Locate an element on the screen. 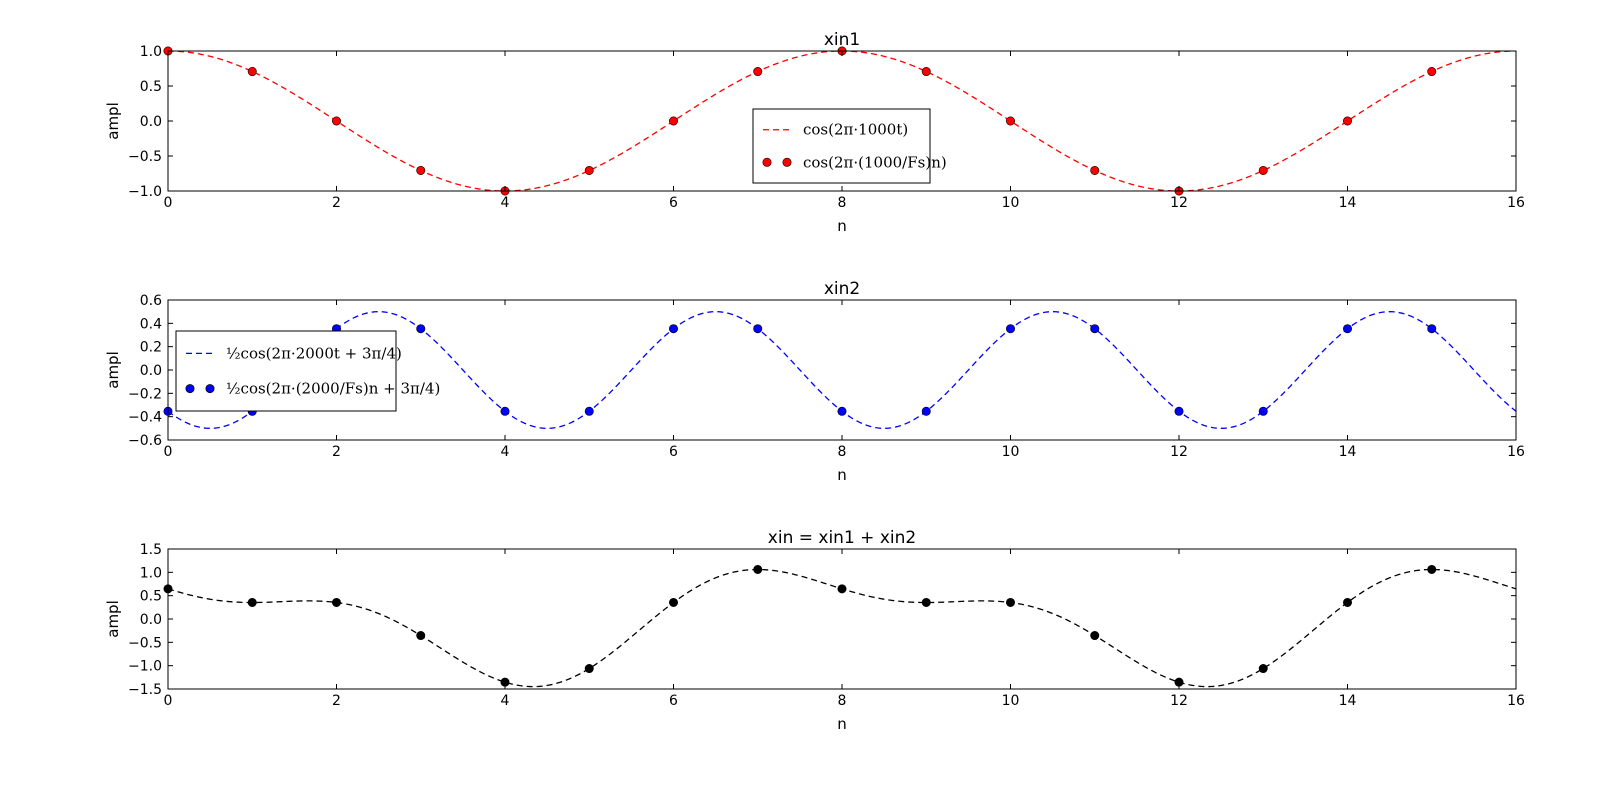 This screenshot has width=1600, height=787. legend: cos(2π·1000t) cos(2π·(1000/Fs)n) is located at coordinates (849, 146).